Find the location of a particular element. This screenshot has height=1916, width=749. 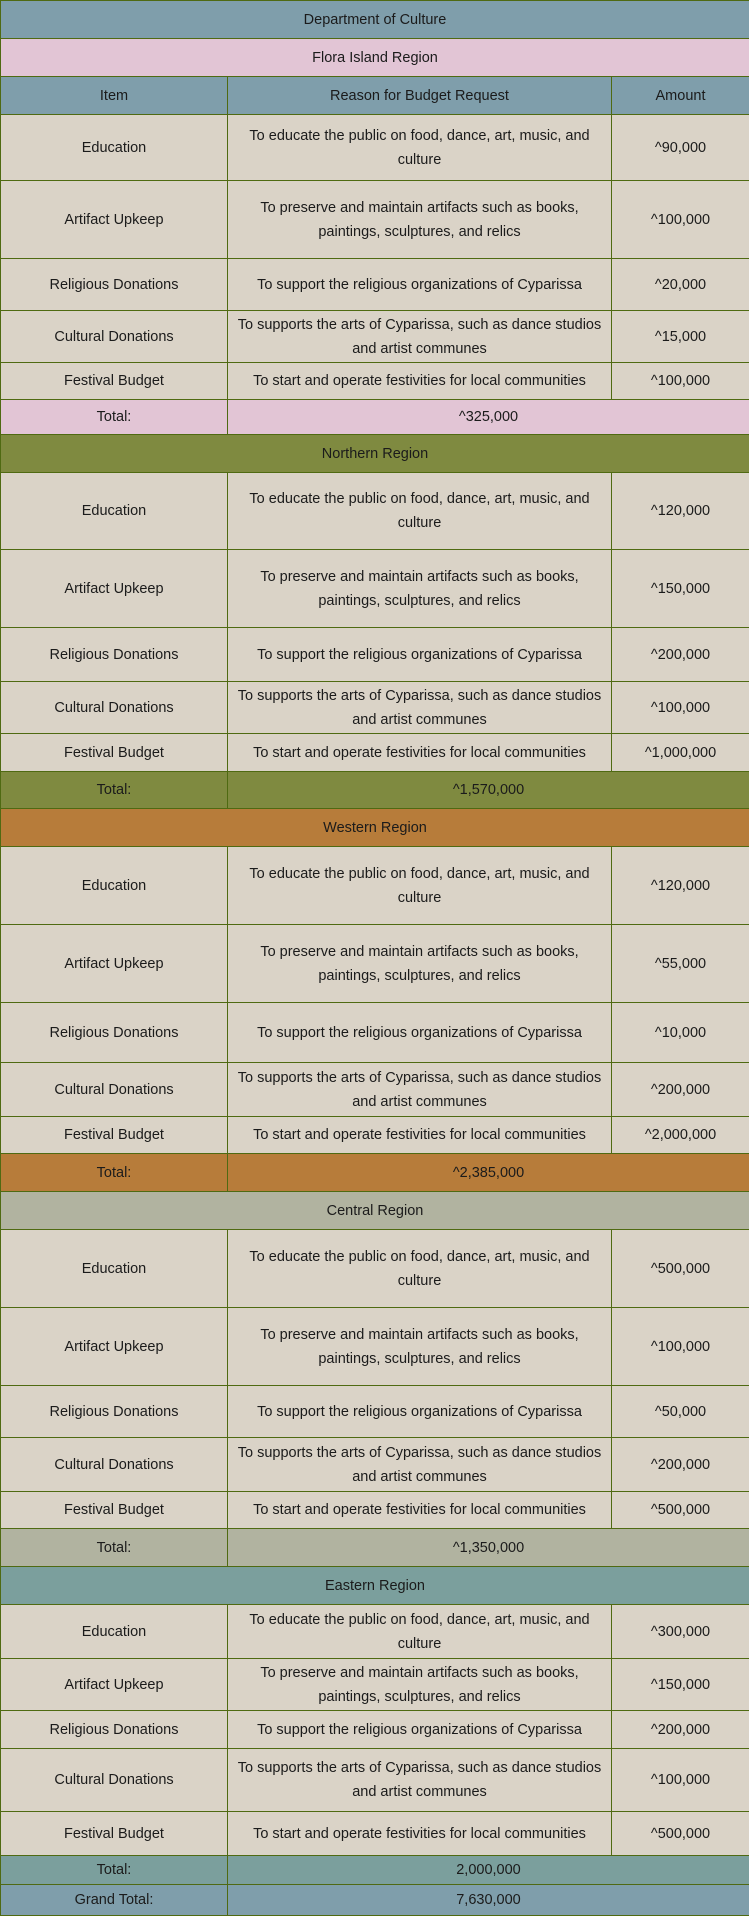

region-header-row: Central Region is located at coordinates (375, 1211).